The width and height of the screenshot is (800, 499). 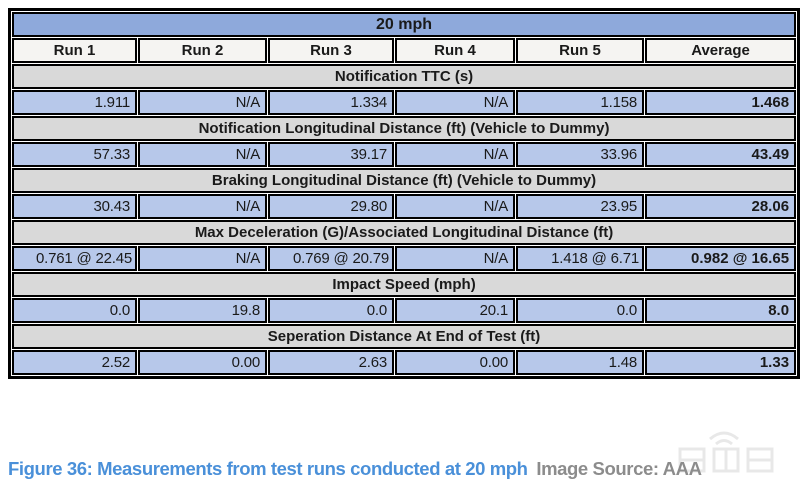 What do you see at coordinates (721, 206) in the screenshot?
I see `cell-average: 28.06` at bounding box center [721, 206].